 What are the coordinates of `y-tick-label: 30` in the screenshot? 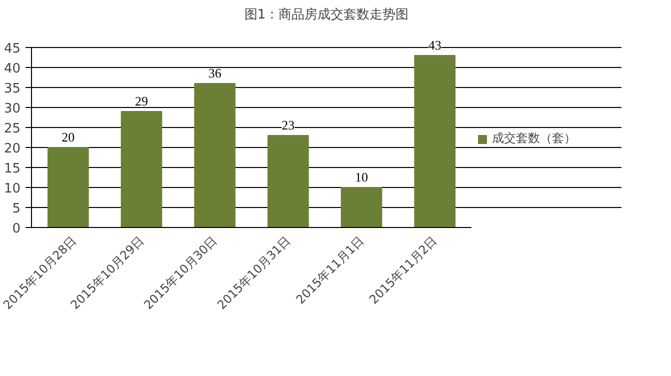 It's located at (12, 109).